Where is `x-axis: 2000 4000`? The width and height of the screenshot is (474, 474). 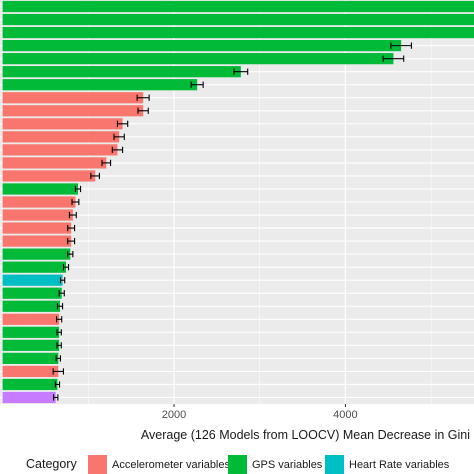 x-axis: 2000 4000 is located at coordinates (260, 412).